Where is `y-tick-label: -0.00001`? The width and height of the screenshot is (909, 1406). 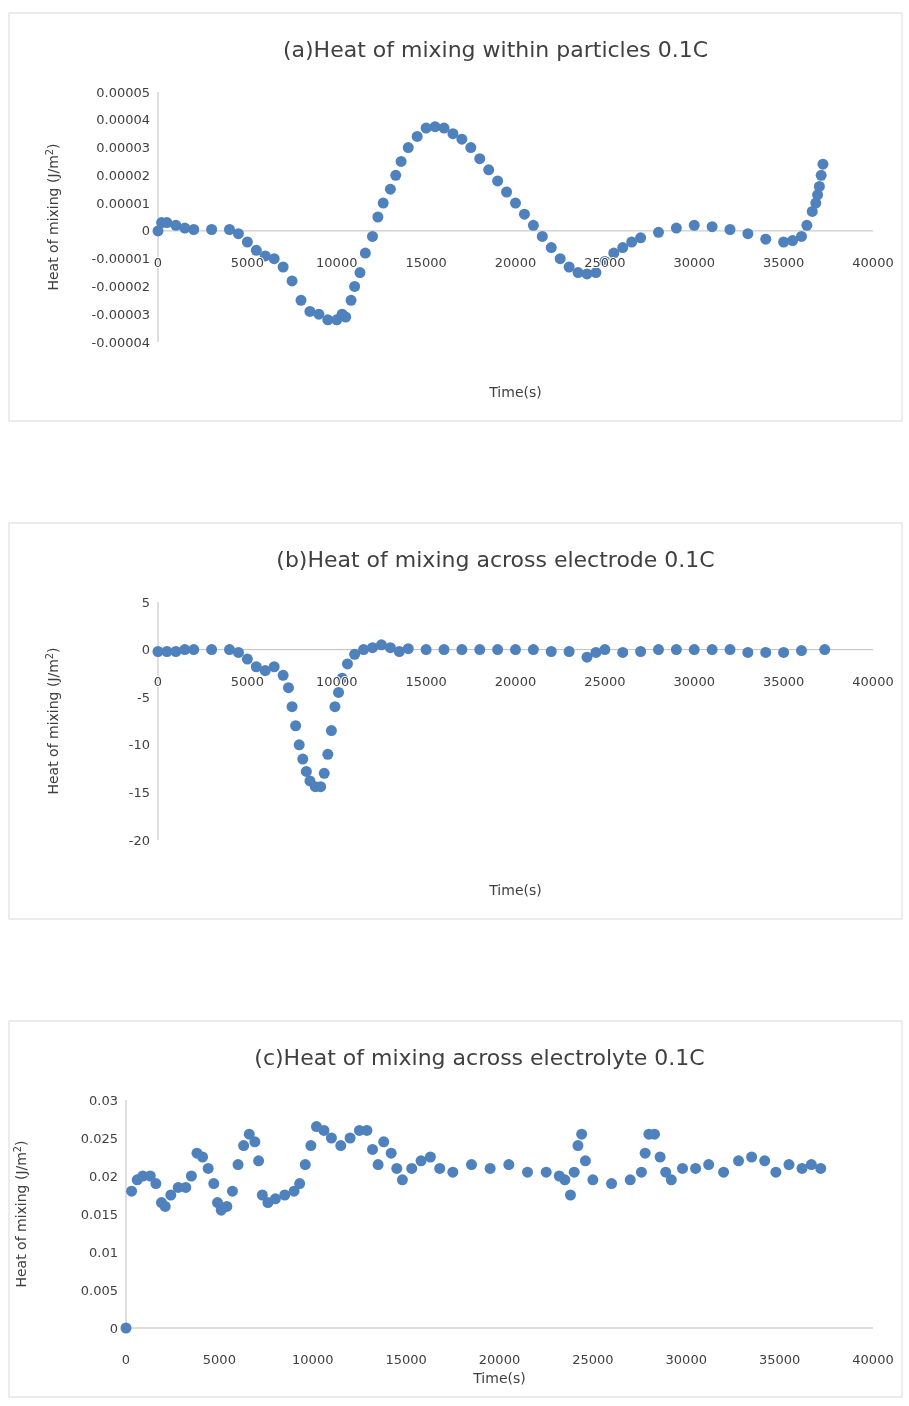
y-tick-label: -0.00001 is located at coordinates (120, 259).